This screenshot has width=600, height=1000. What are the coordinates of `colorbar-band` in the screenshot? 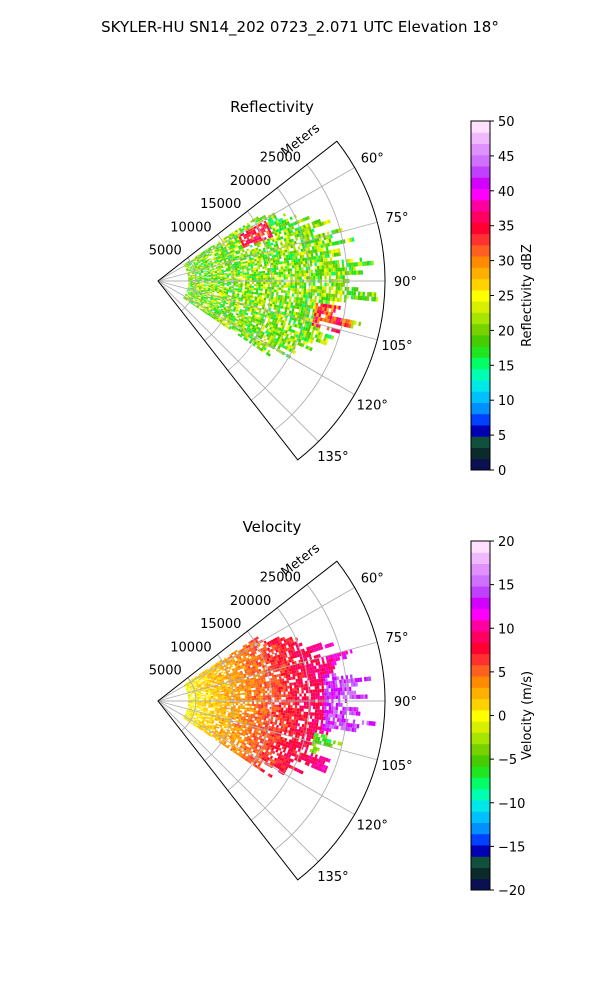 It's located at (480, 464).